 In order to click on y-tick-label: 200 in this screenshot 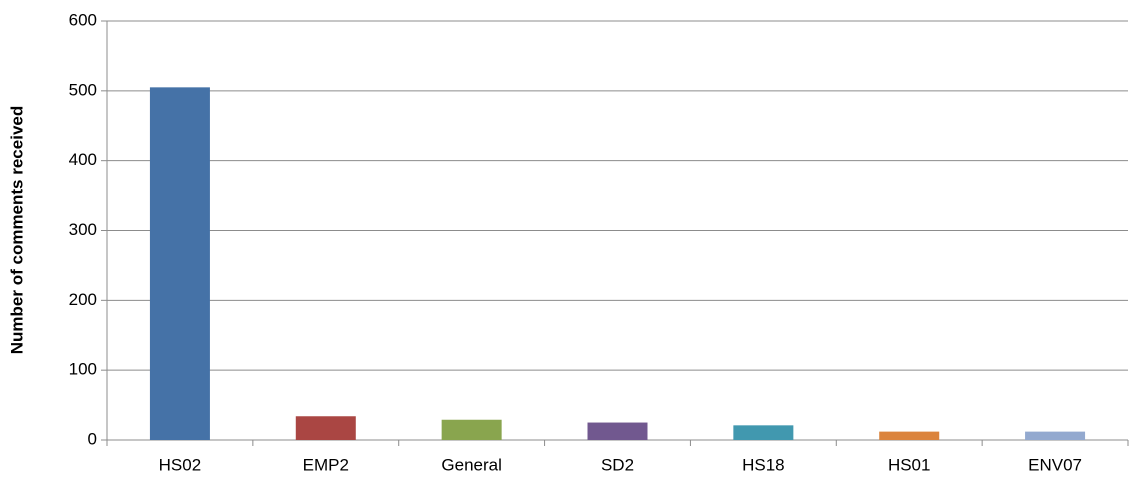, I will do `click(83, 299)`.